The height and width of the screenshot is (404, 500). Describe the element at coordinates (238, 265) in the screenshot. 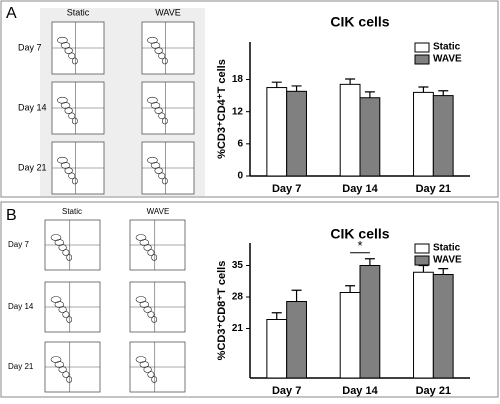

I see `y-tick-label: 35` at that location.